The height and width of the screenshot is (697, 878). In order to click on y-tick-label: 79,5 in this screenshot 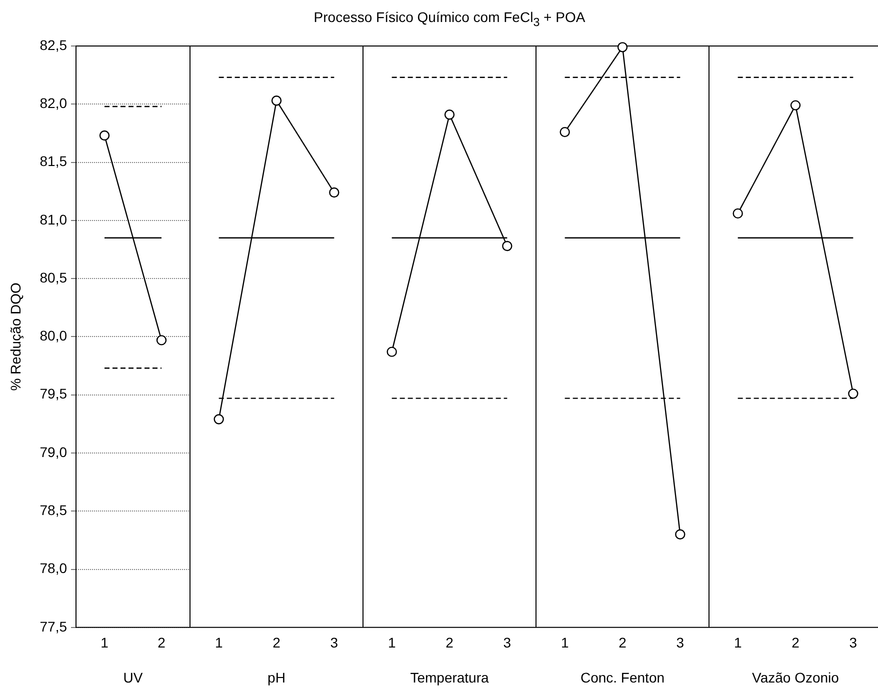, I will do `click(54, 394)`.